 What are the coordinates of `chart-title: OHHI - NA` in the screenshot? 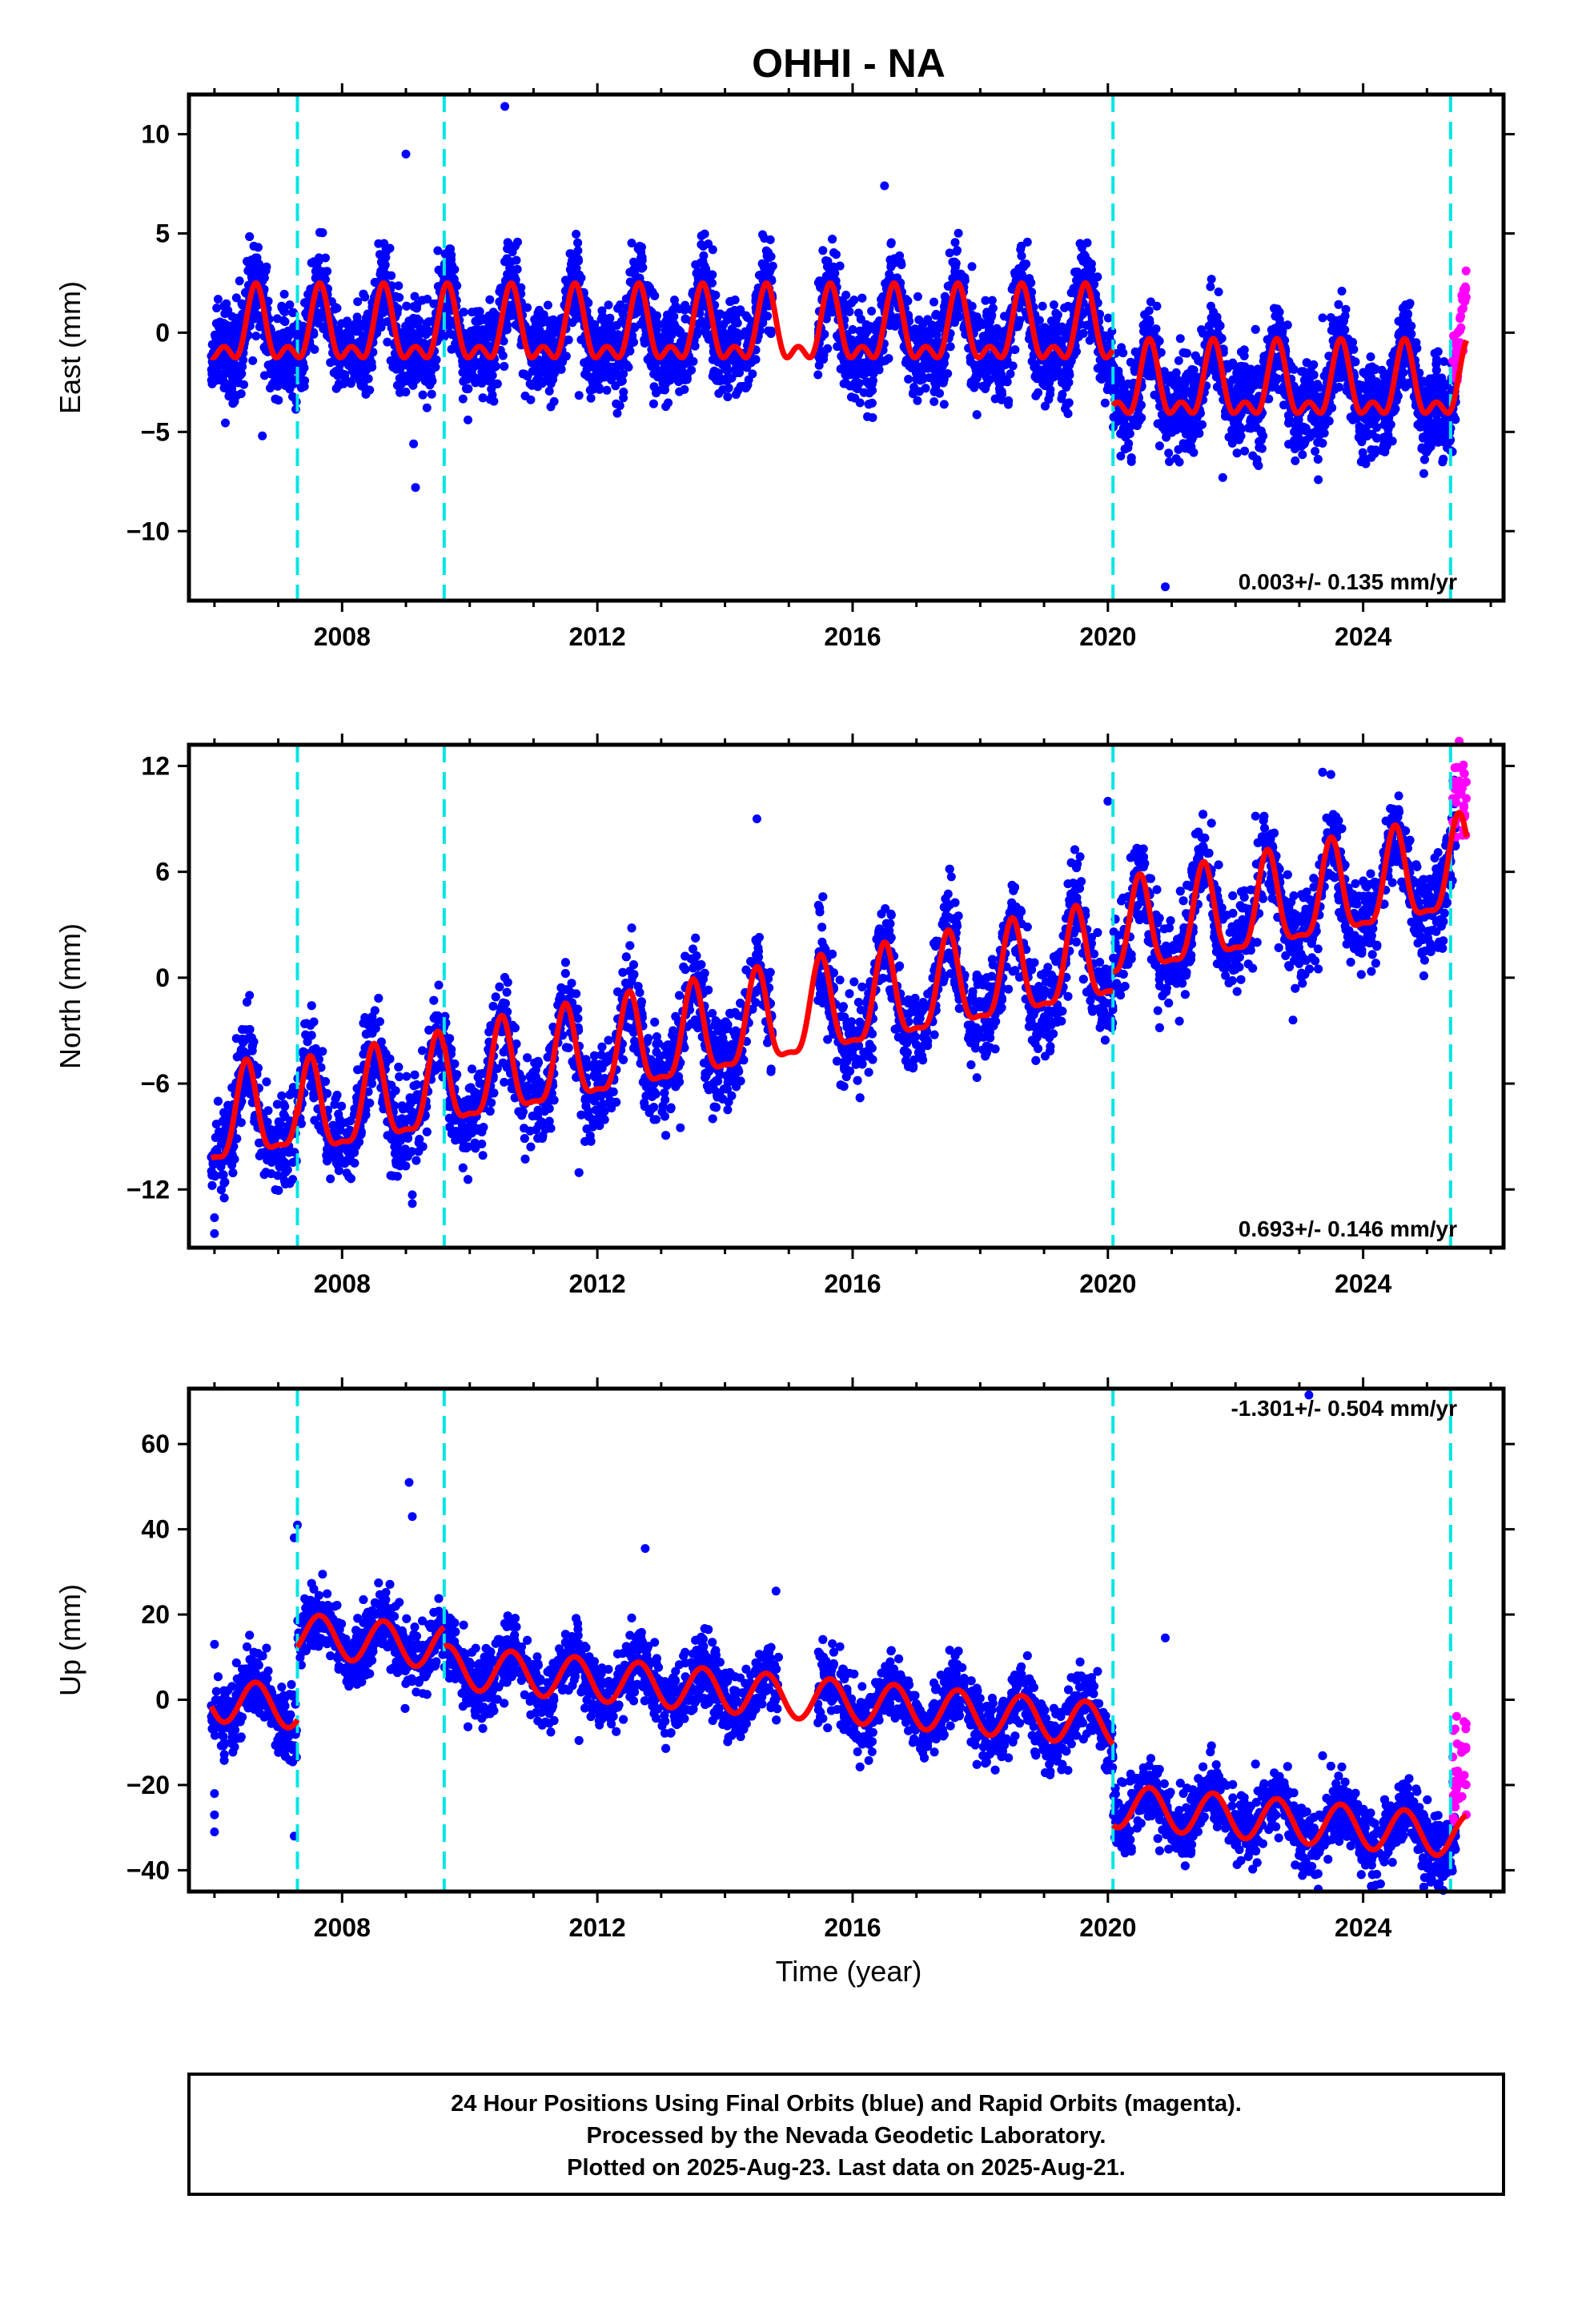 It's located at (849, 63).